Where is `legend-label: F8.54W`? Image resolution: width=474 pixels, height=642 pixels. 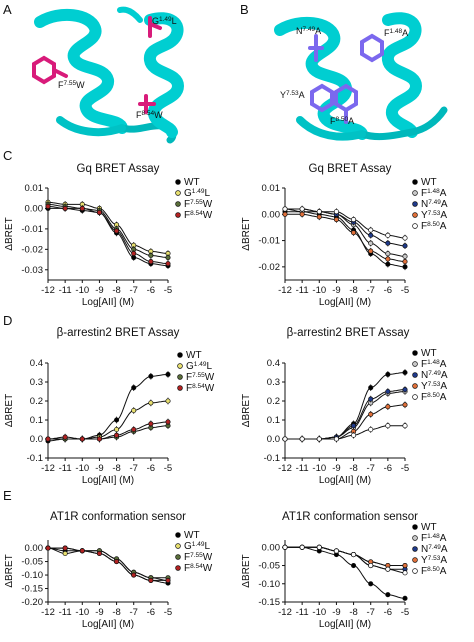 legend-label: F8.54W is located at coordinates (200, 389).